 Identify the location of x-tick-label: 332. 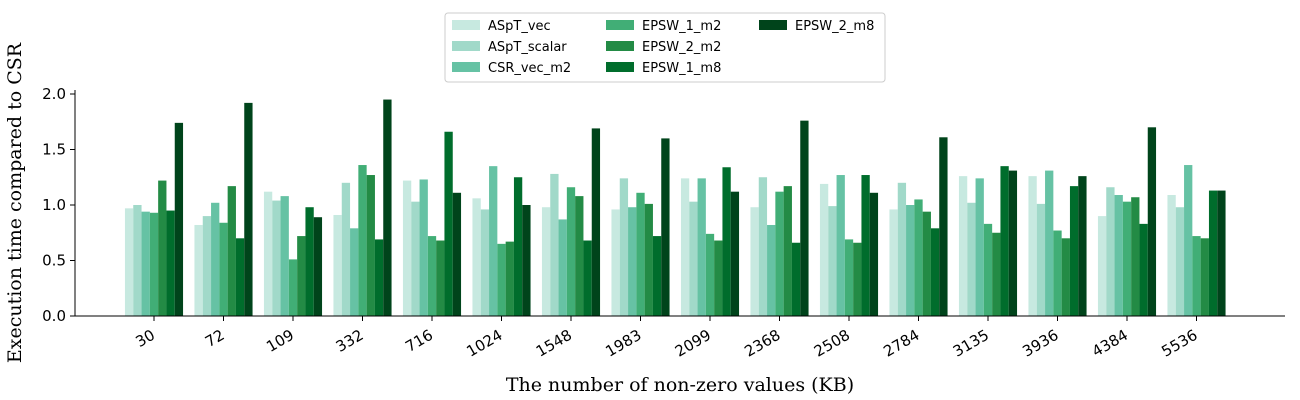
(350, 341).